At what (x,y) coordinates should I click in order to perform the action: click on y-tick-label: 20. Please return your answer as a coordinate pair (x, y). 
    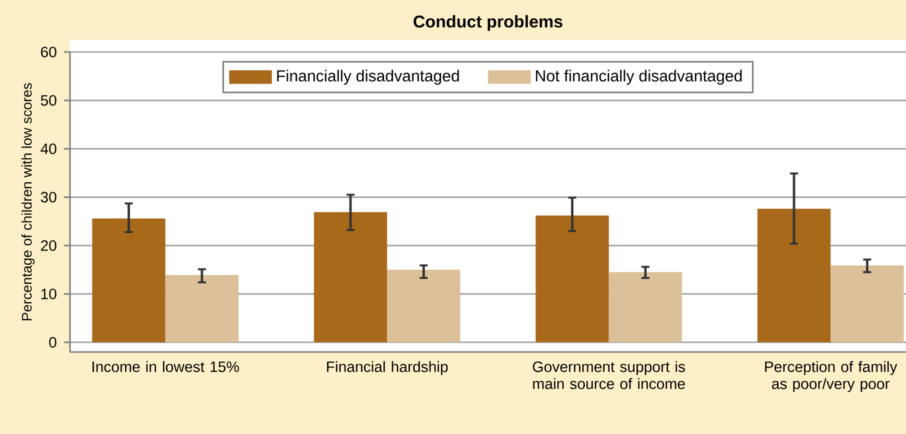
    Looking at the image, I should click on (48, 245).